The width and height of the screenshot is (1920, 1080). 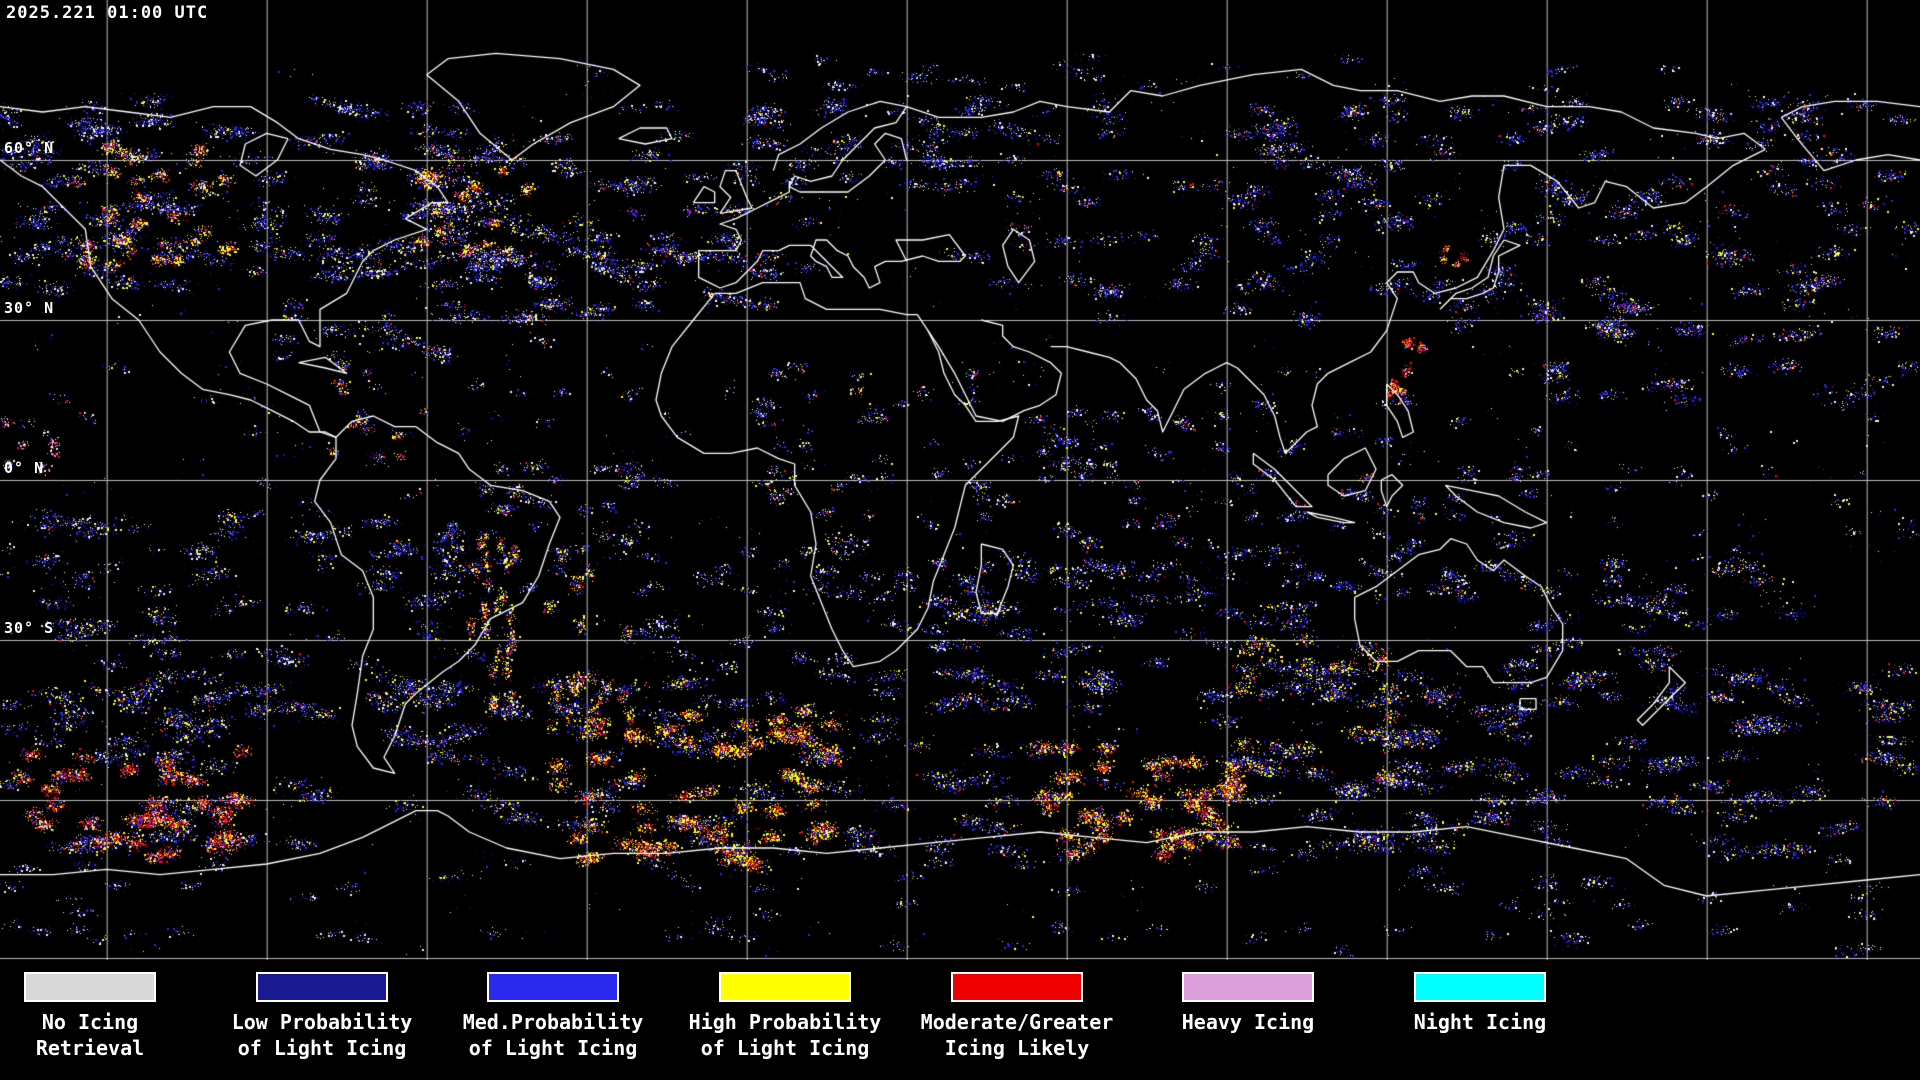 What do you see at coordinates (553, 987) in the screenshot?
I see `legend-swatch-med-prob` at bounding box center [553, 987].